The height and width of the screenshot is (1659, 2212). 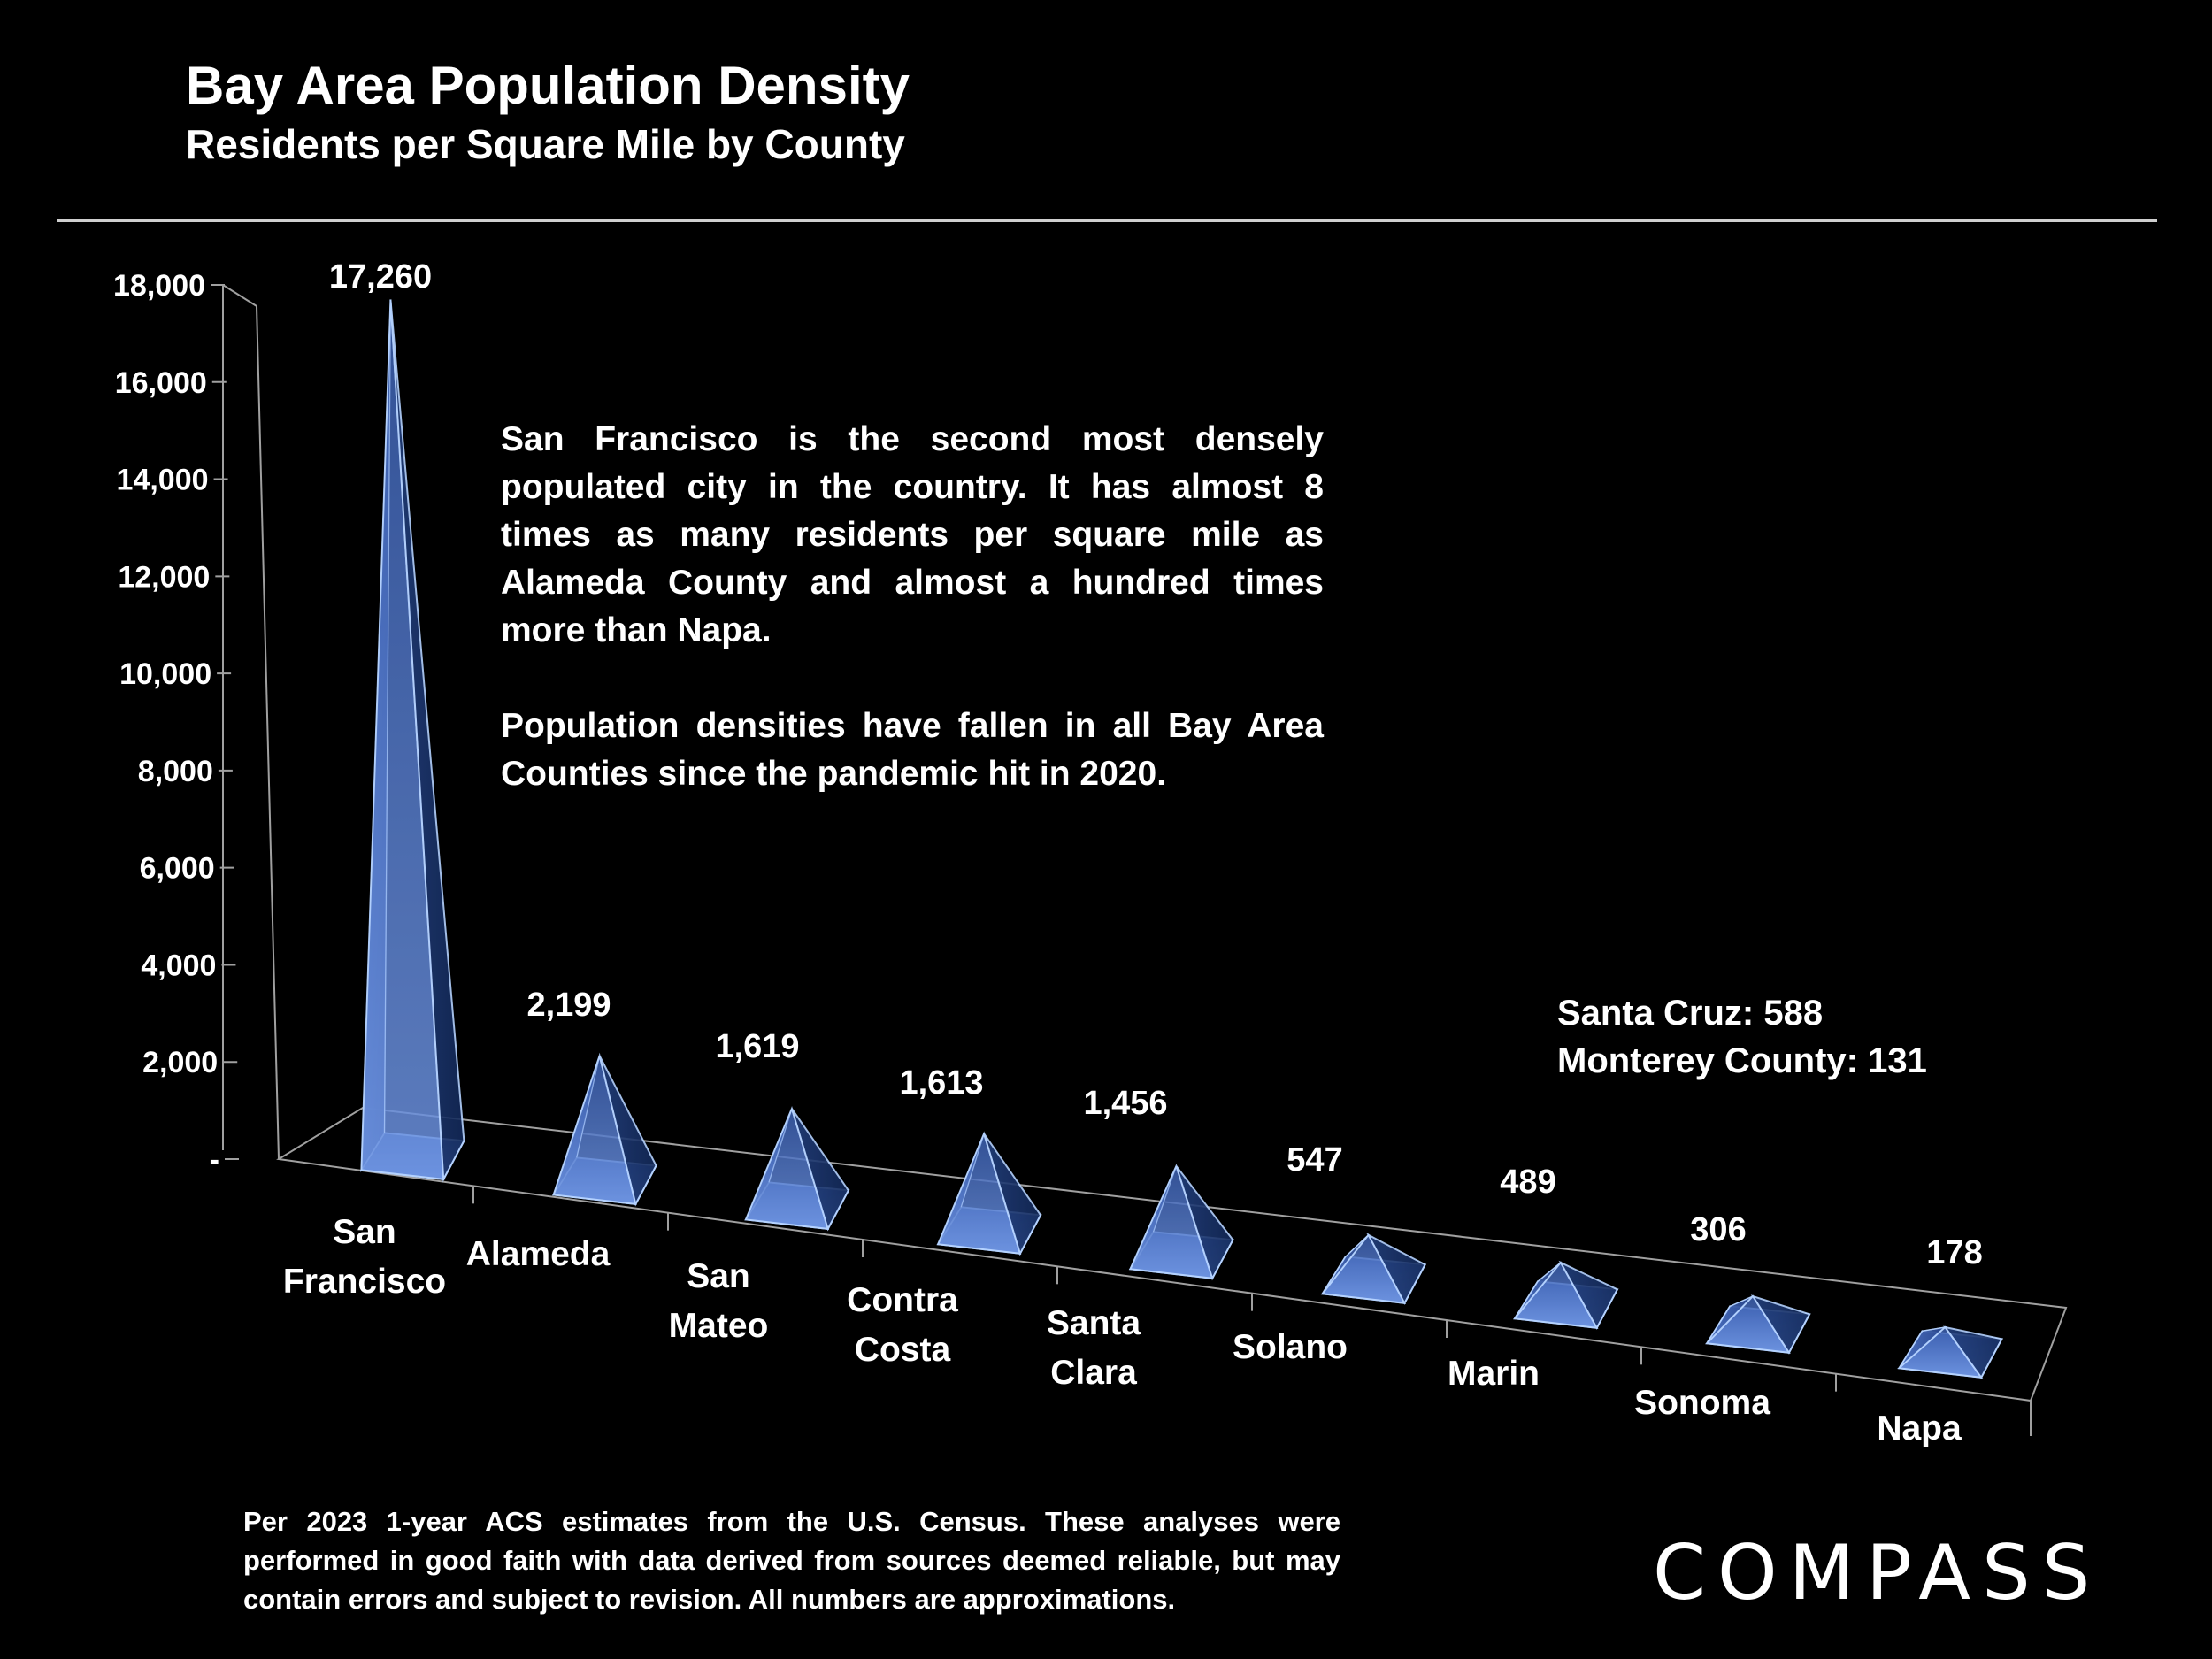 I want to click on chart-subtitle: Residents per Square Mile by County, so click(x=546, y=144).